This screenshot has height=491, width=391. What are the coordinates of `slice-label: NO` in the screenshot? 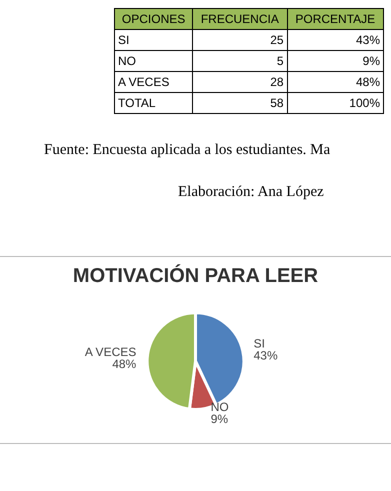 It's located at (219, 407).